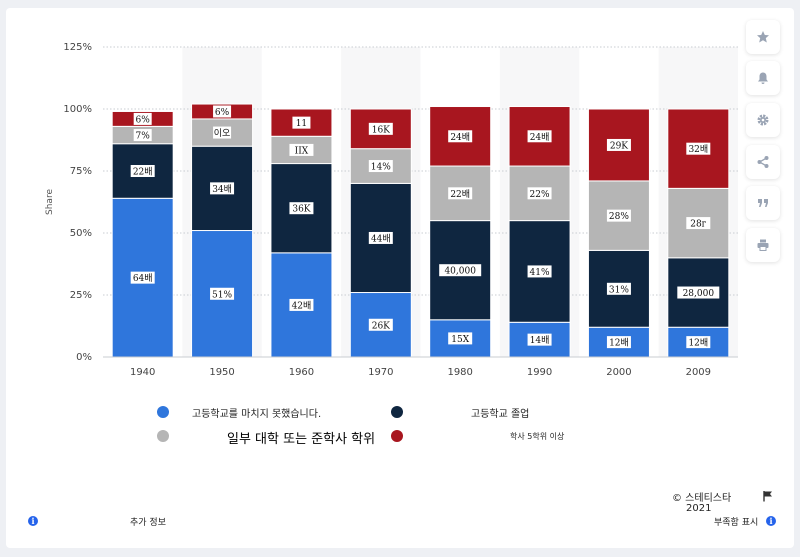  I want to click on data-label: 32배, so click(698, 149).